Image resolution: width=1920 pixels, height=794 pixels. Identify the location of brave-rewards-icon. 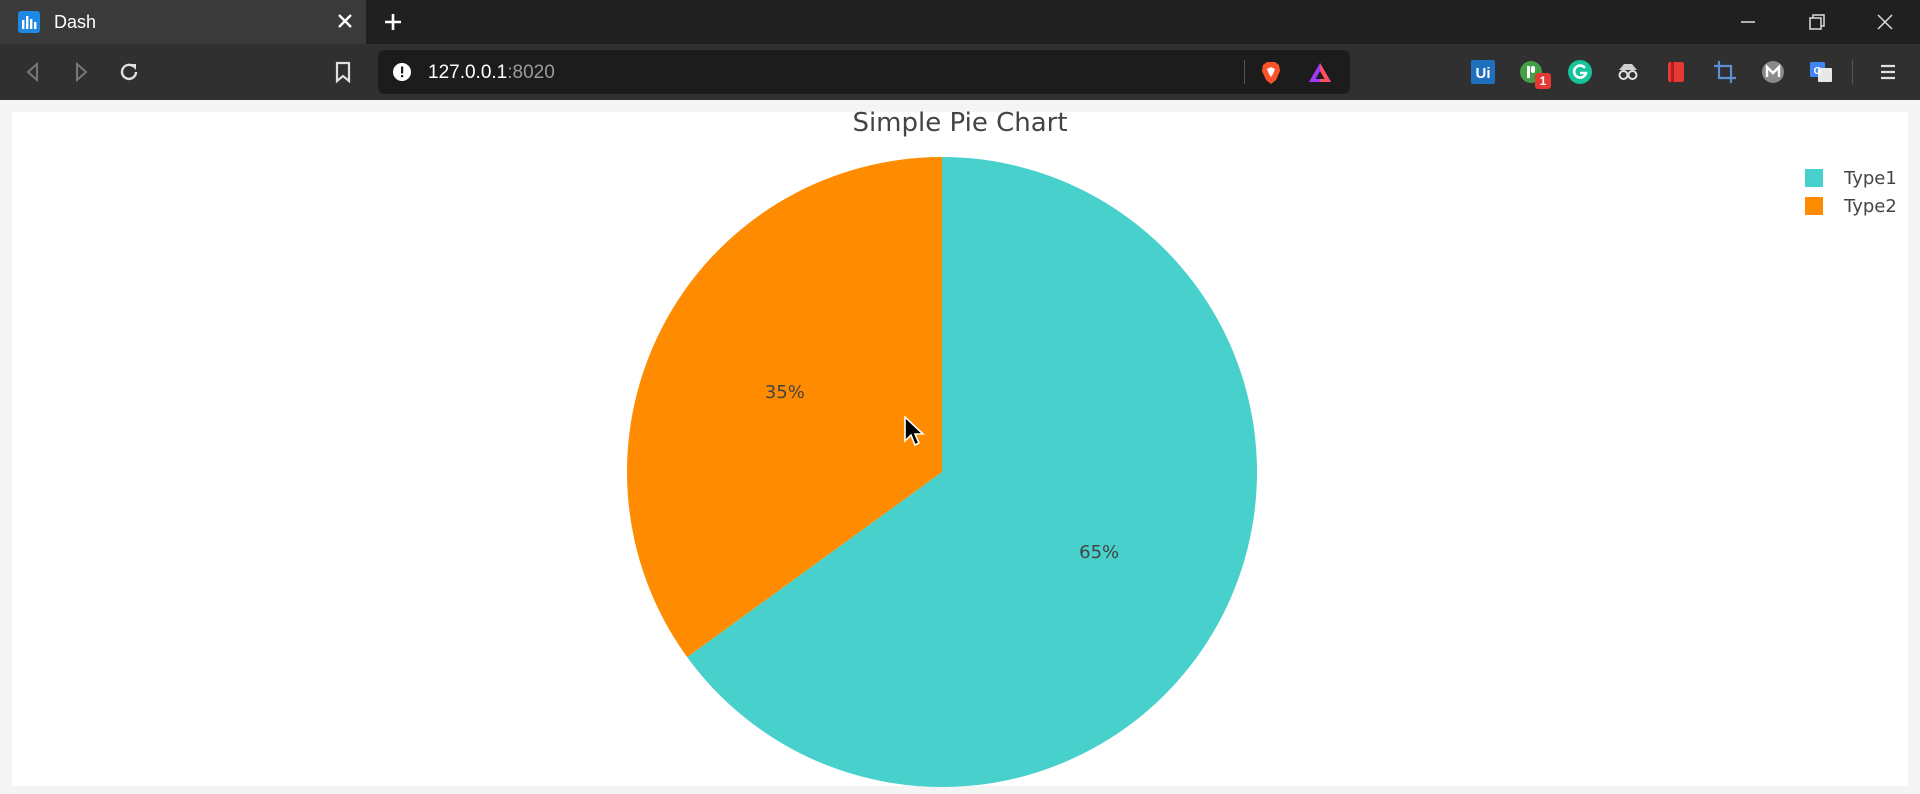
(1320, 73).